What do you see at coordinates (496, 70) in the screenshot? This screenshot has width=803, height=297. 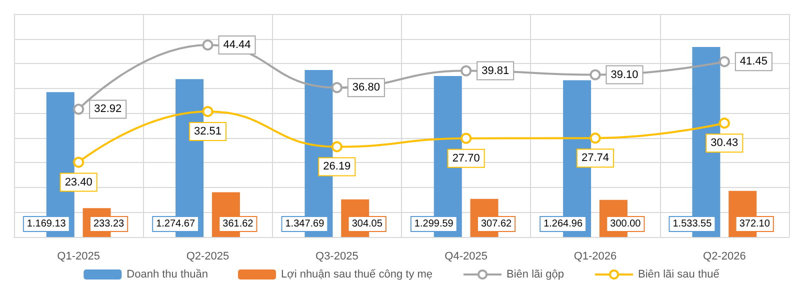 I see `data-label: 39.81` at bounding box center [496, 70].